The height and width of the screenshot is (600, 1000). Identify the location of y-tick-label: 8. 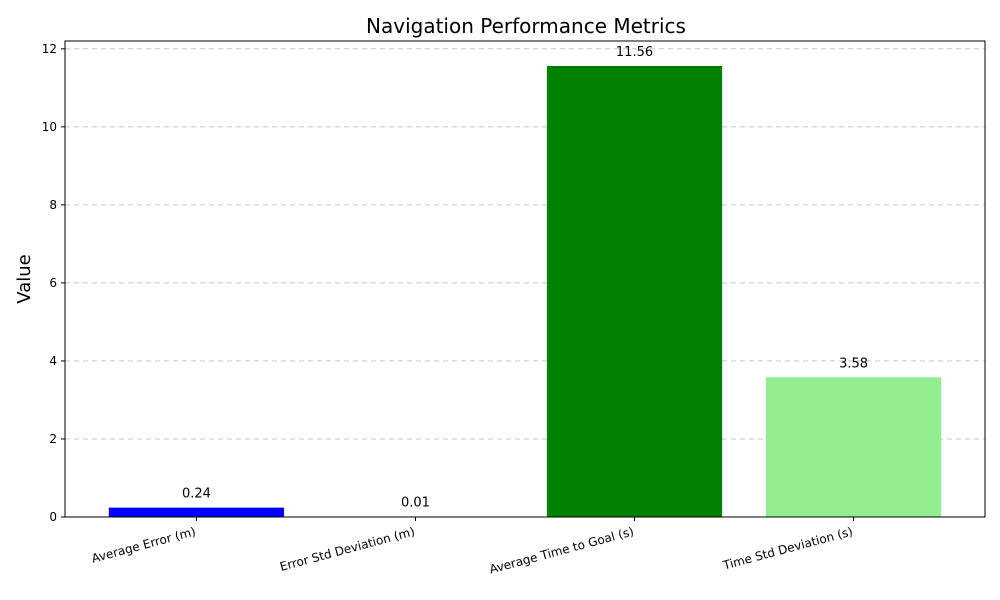
(53, 205).